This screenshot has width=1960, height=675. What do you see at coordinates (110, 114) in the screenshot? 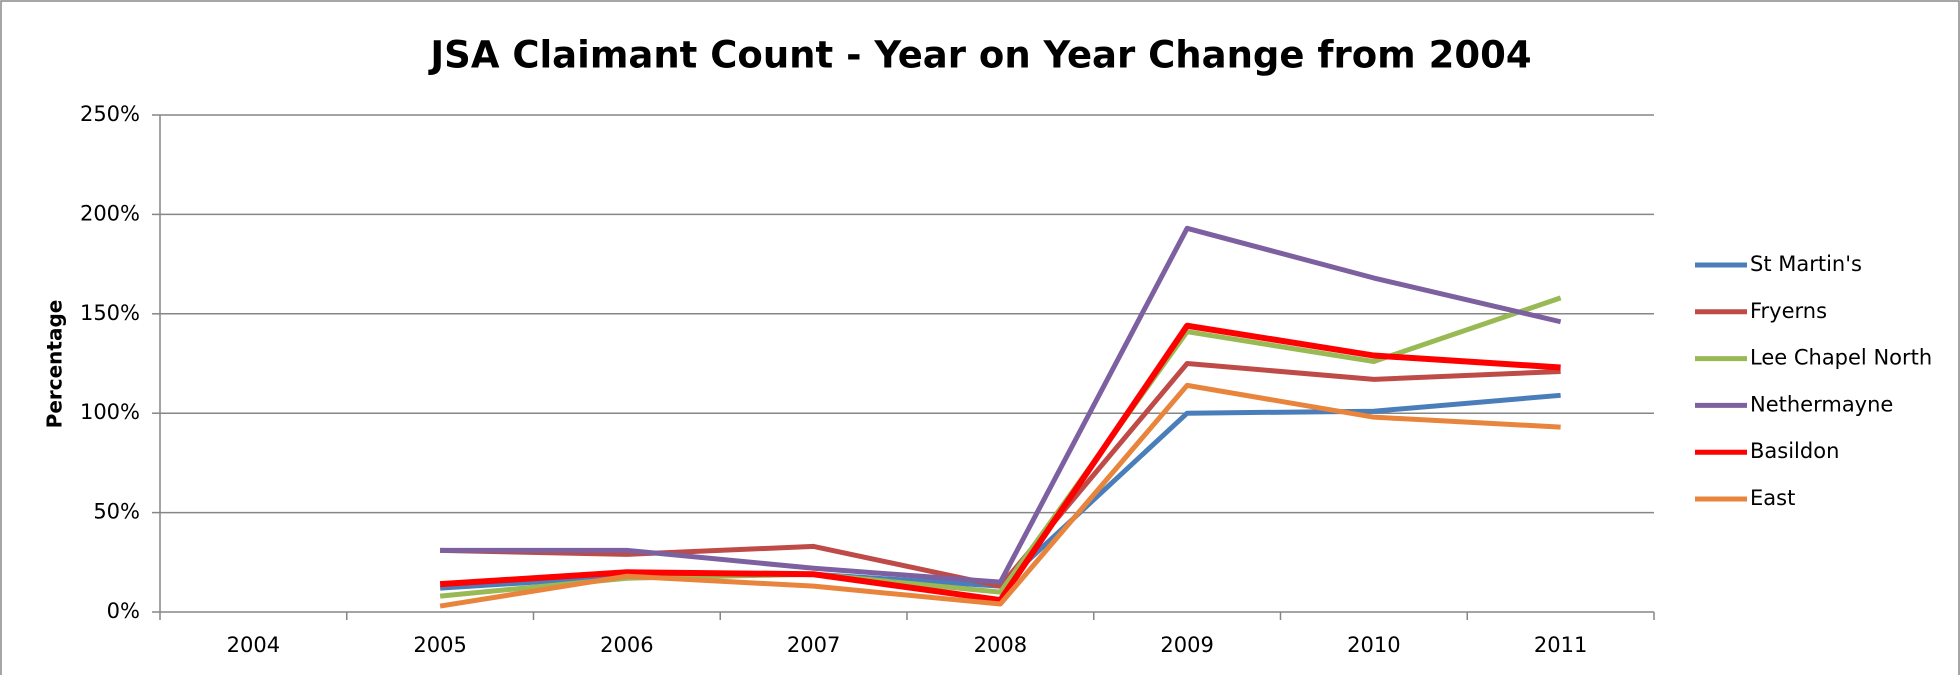
I see `y-tick-label: 250%` at bounding box center [110, 114].